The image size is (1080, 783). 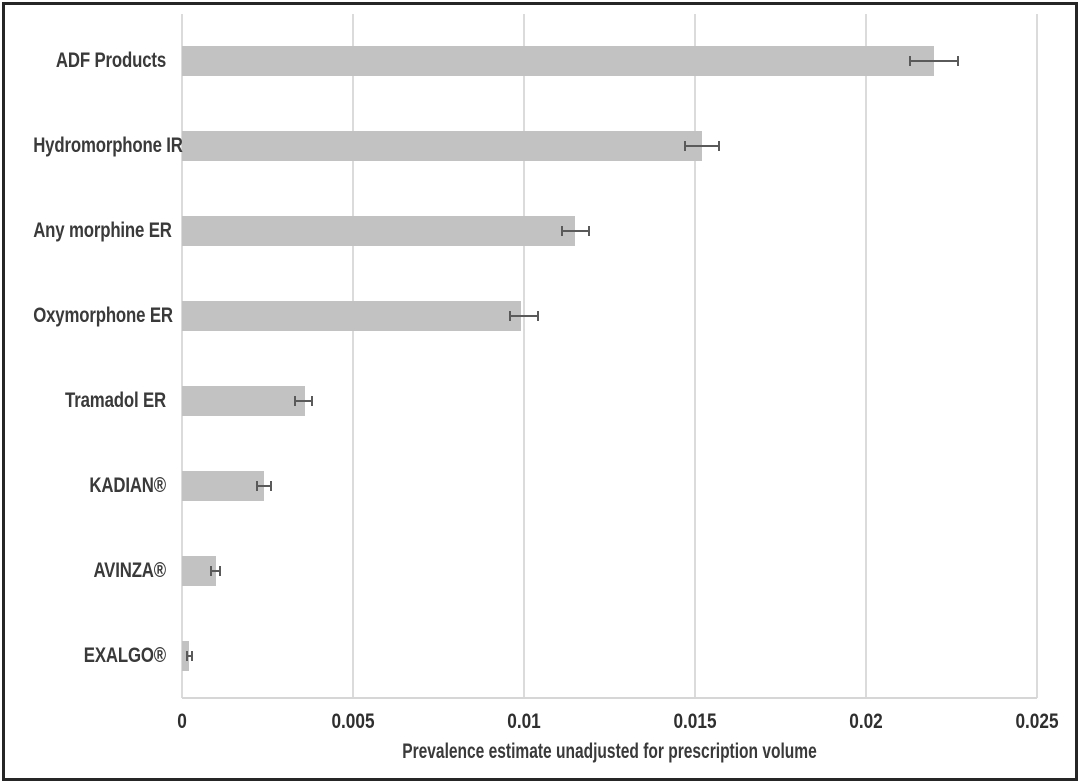 What do you see at coordinates (102, 231) in the screenshot?
I see `category-label: Any morphine ER` at bounding box center [102, 231].